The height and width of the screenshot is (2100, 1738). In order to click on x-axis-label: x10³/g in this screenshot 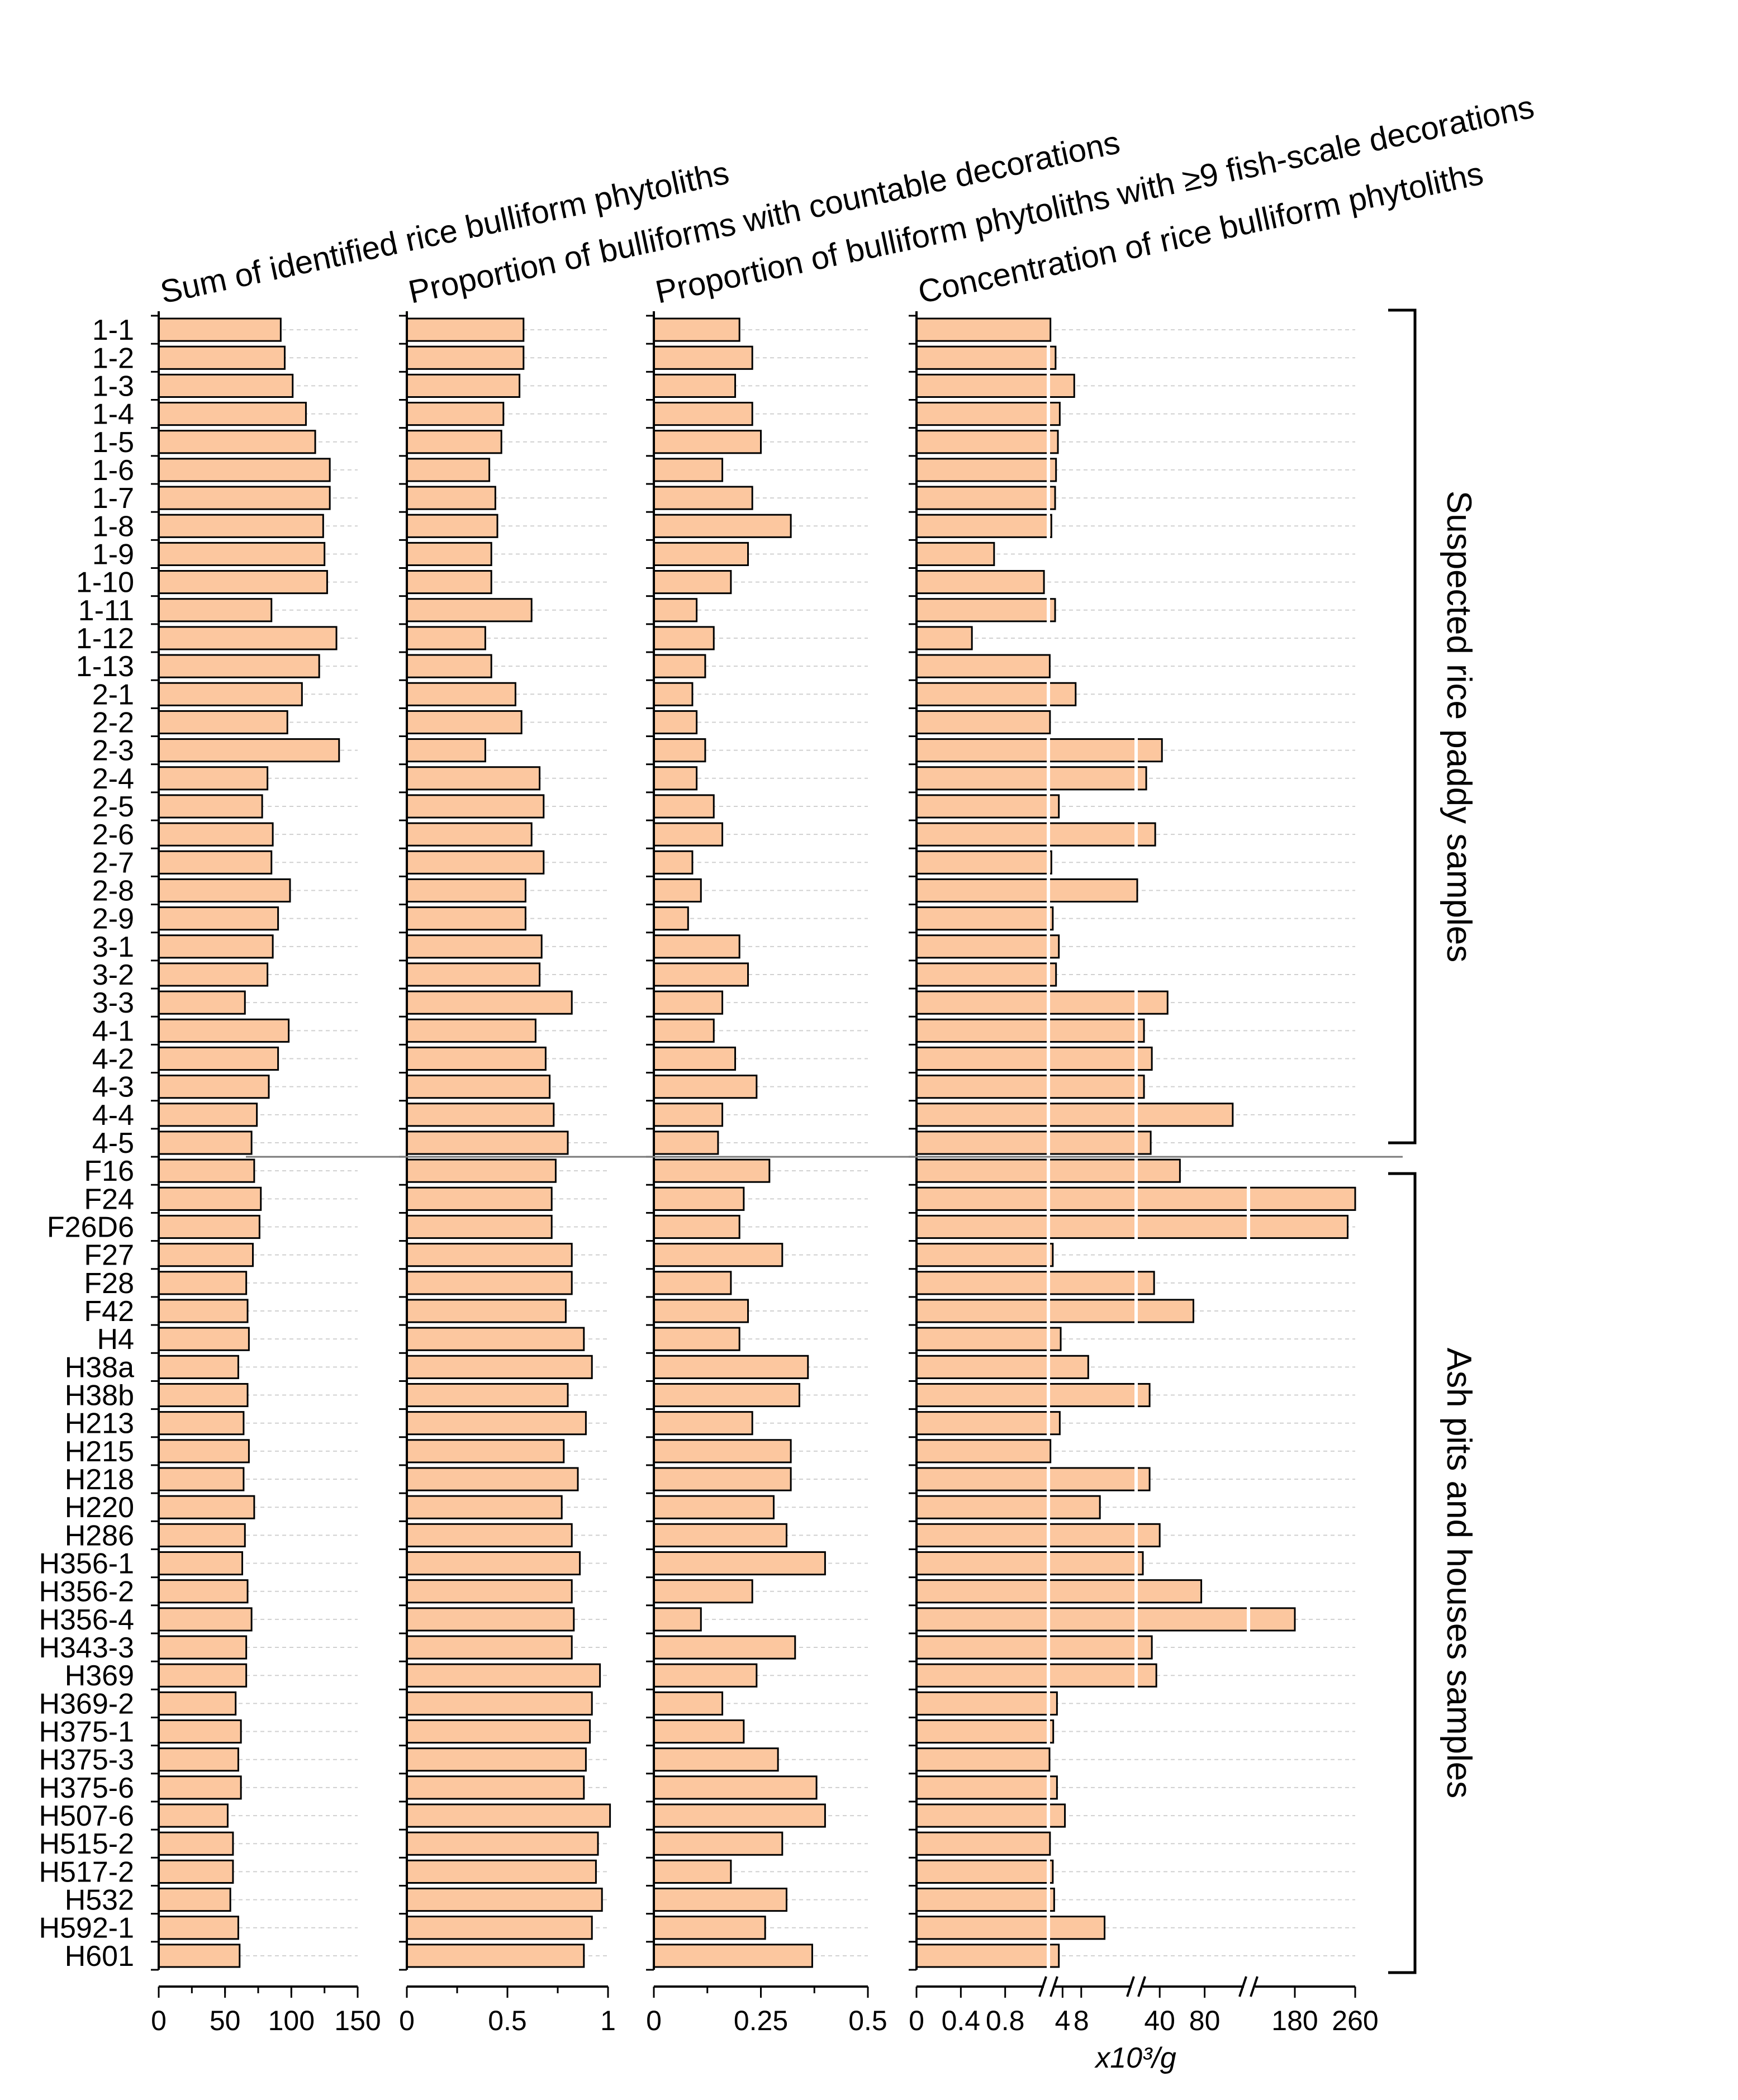, I will do `click(1135, 2058)`.